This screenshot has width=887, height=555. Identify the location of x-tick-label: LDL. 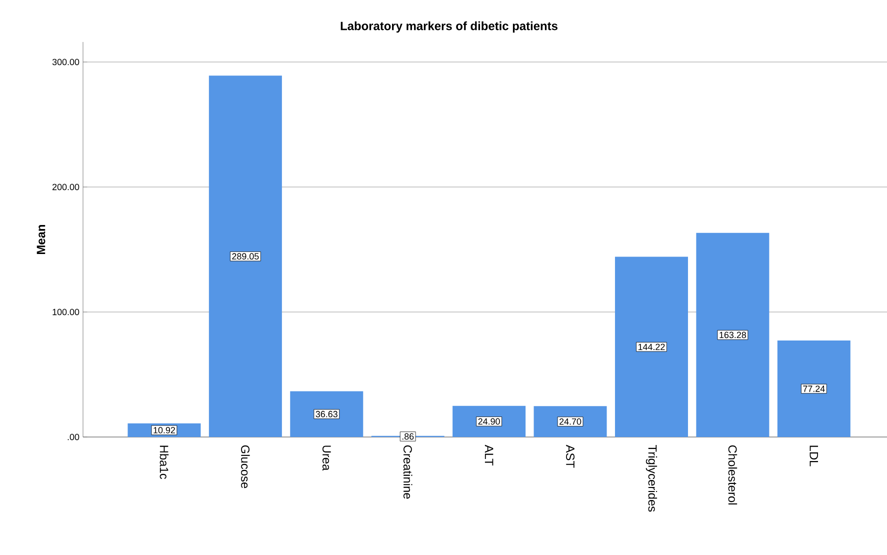
(814, 456).